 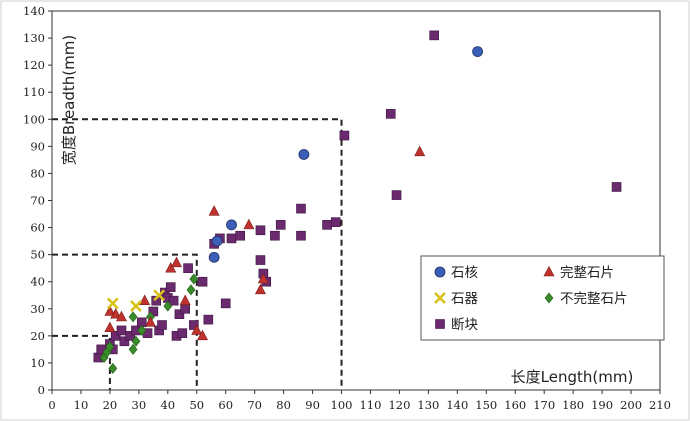 I want to click on x-tick-label: 80, so click(x=283, y=405).